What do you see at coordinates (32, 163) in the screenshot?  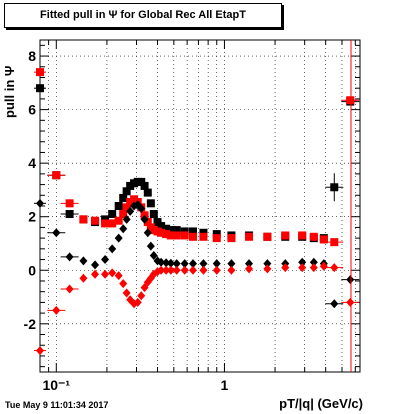 I see `y-tick-label: 4` at bounding box center [32, 163].